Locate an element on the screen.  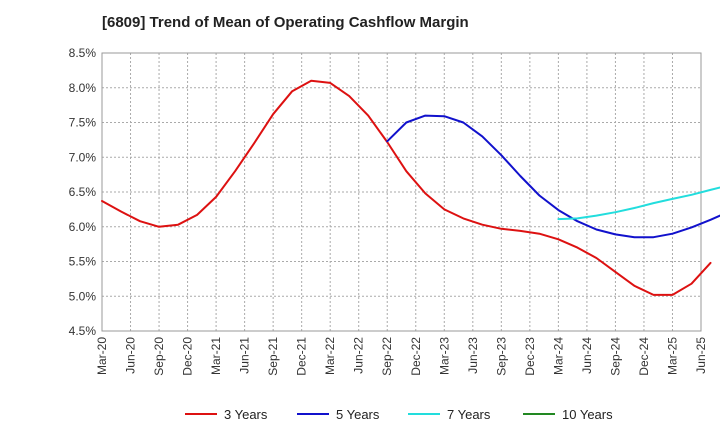
y-tick-label: 8.0% is located at coordinates (83, 88).